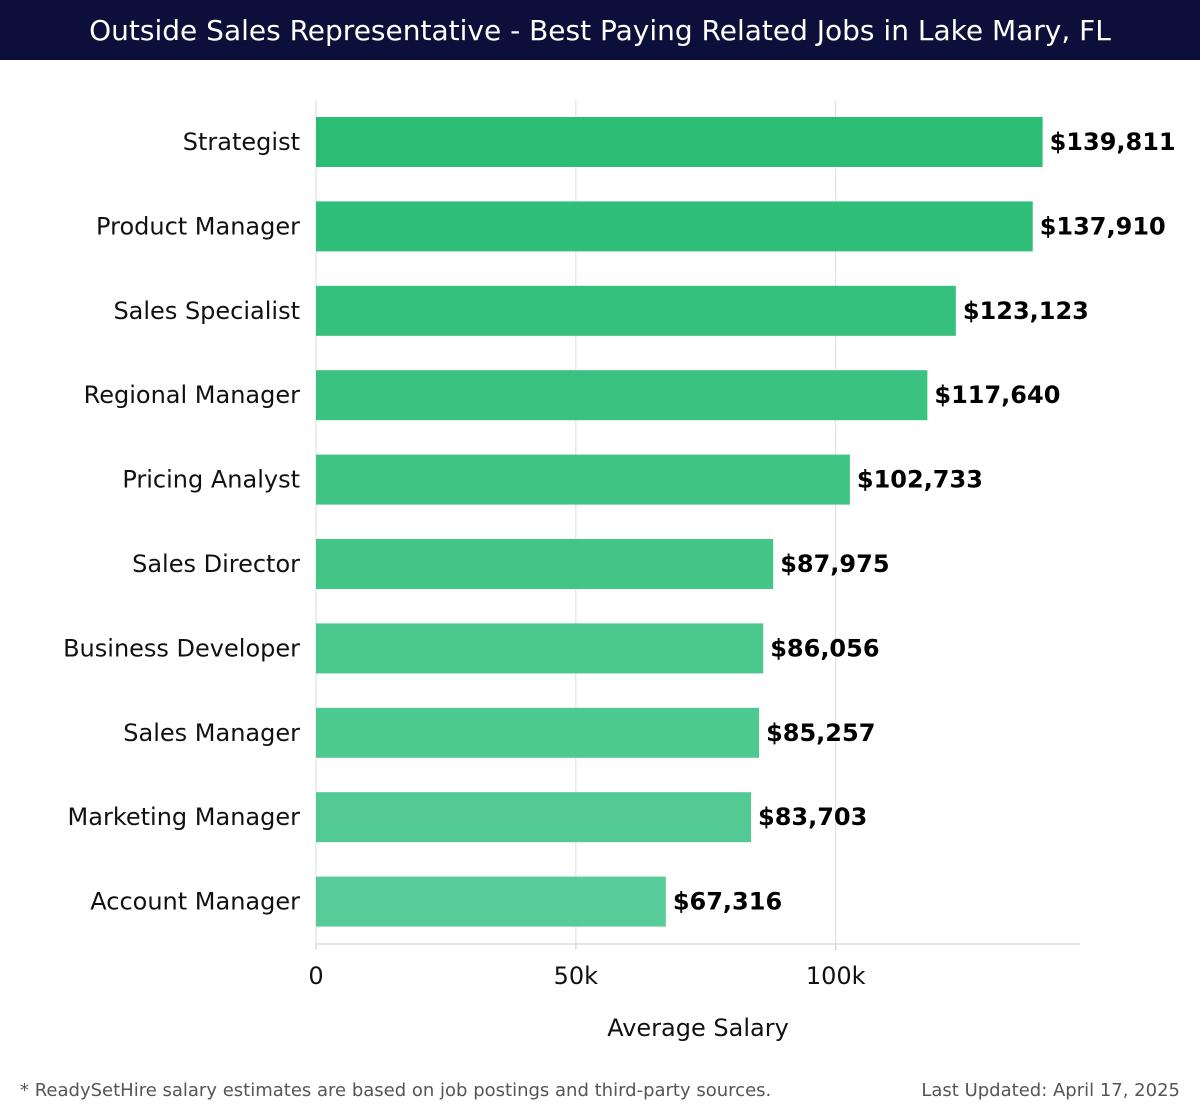 This screenshot has height=1120, width=1200. What do you see at coordinates (216, 564) in the screenshot?
I see `category-label: Sales Director` at bounding box center [216, 564].